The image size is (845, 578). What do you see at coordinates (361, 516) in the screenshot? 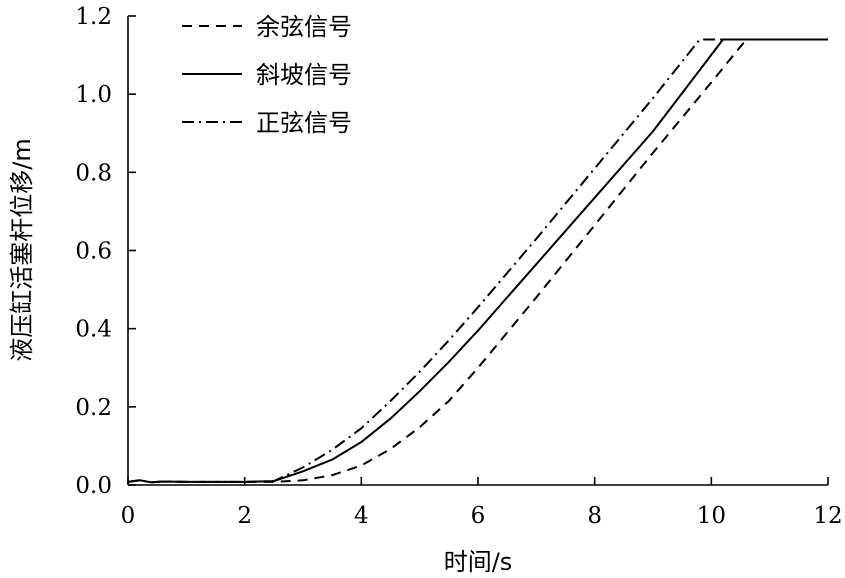
I see `x-tick-label: 4` at bounding box center [361, 516].